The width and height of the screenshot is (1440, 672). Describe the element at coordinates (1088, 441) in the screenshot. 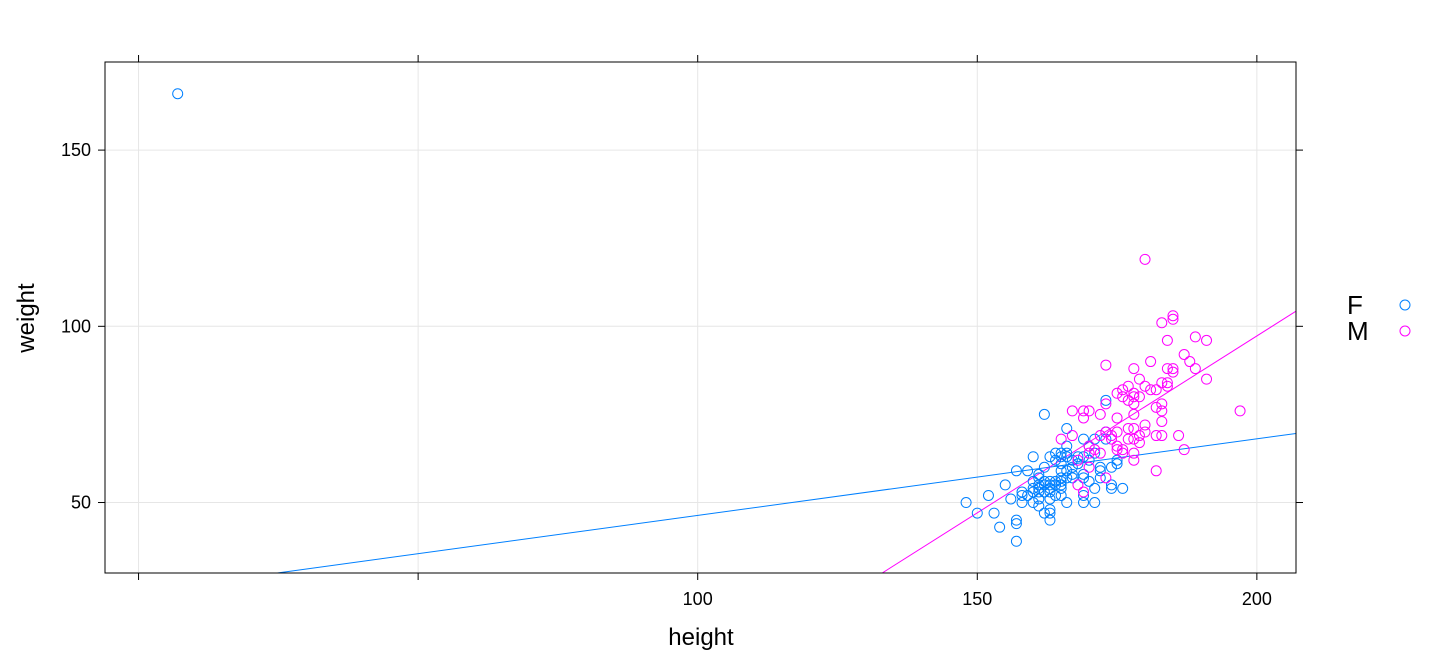

I see `fit-line-m` at that location.